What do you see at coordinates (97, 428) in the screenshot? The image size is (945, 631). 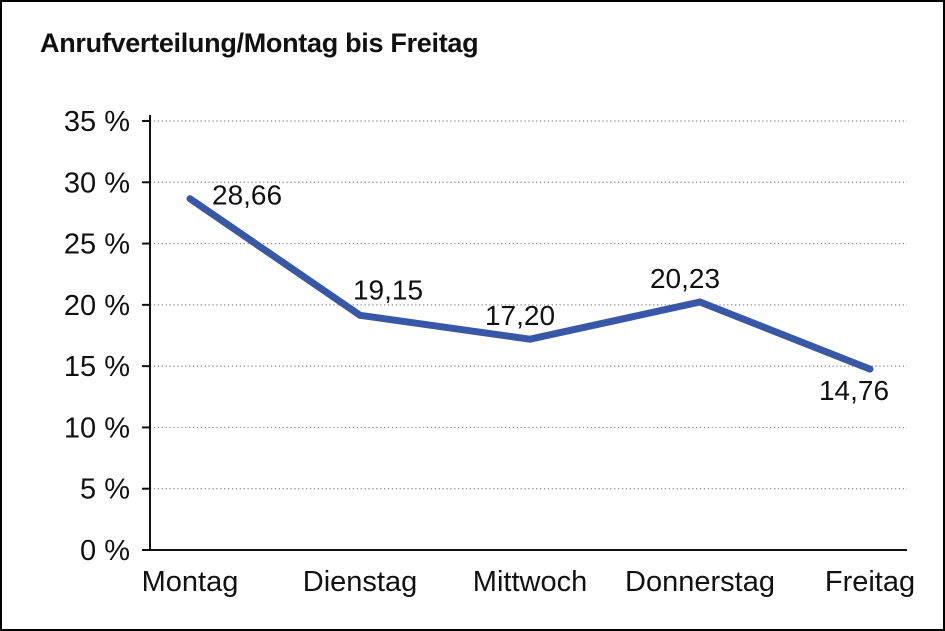 I see `y-axis-tick-label: 10 %` at bounding box center [97, 428].